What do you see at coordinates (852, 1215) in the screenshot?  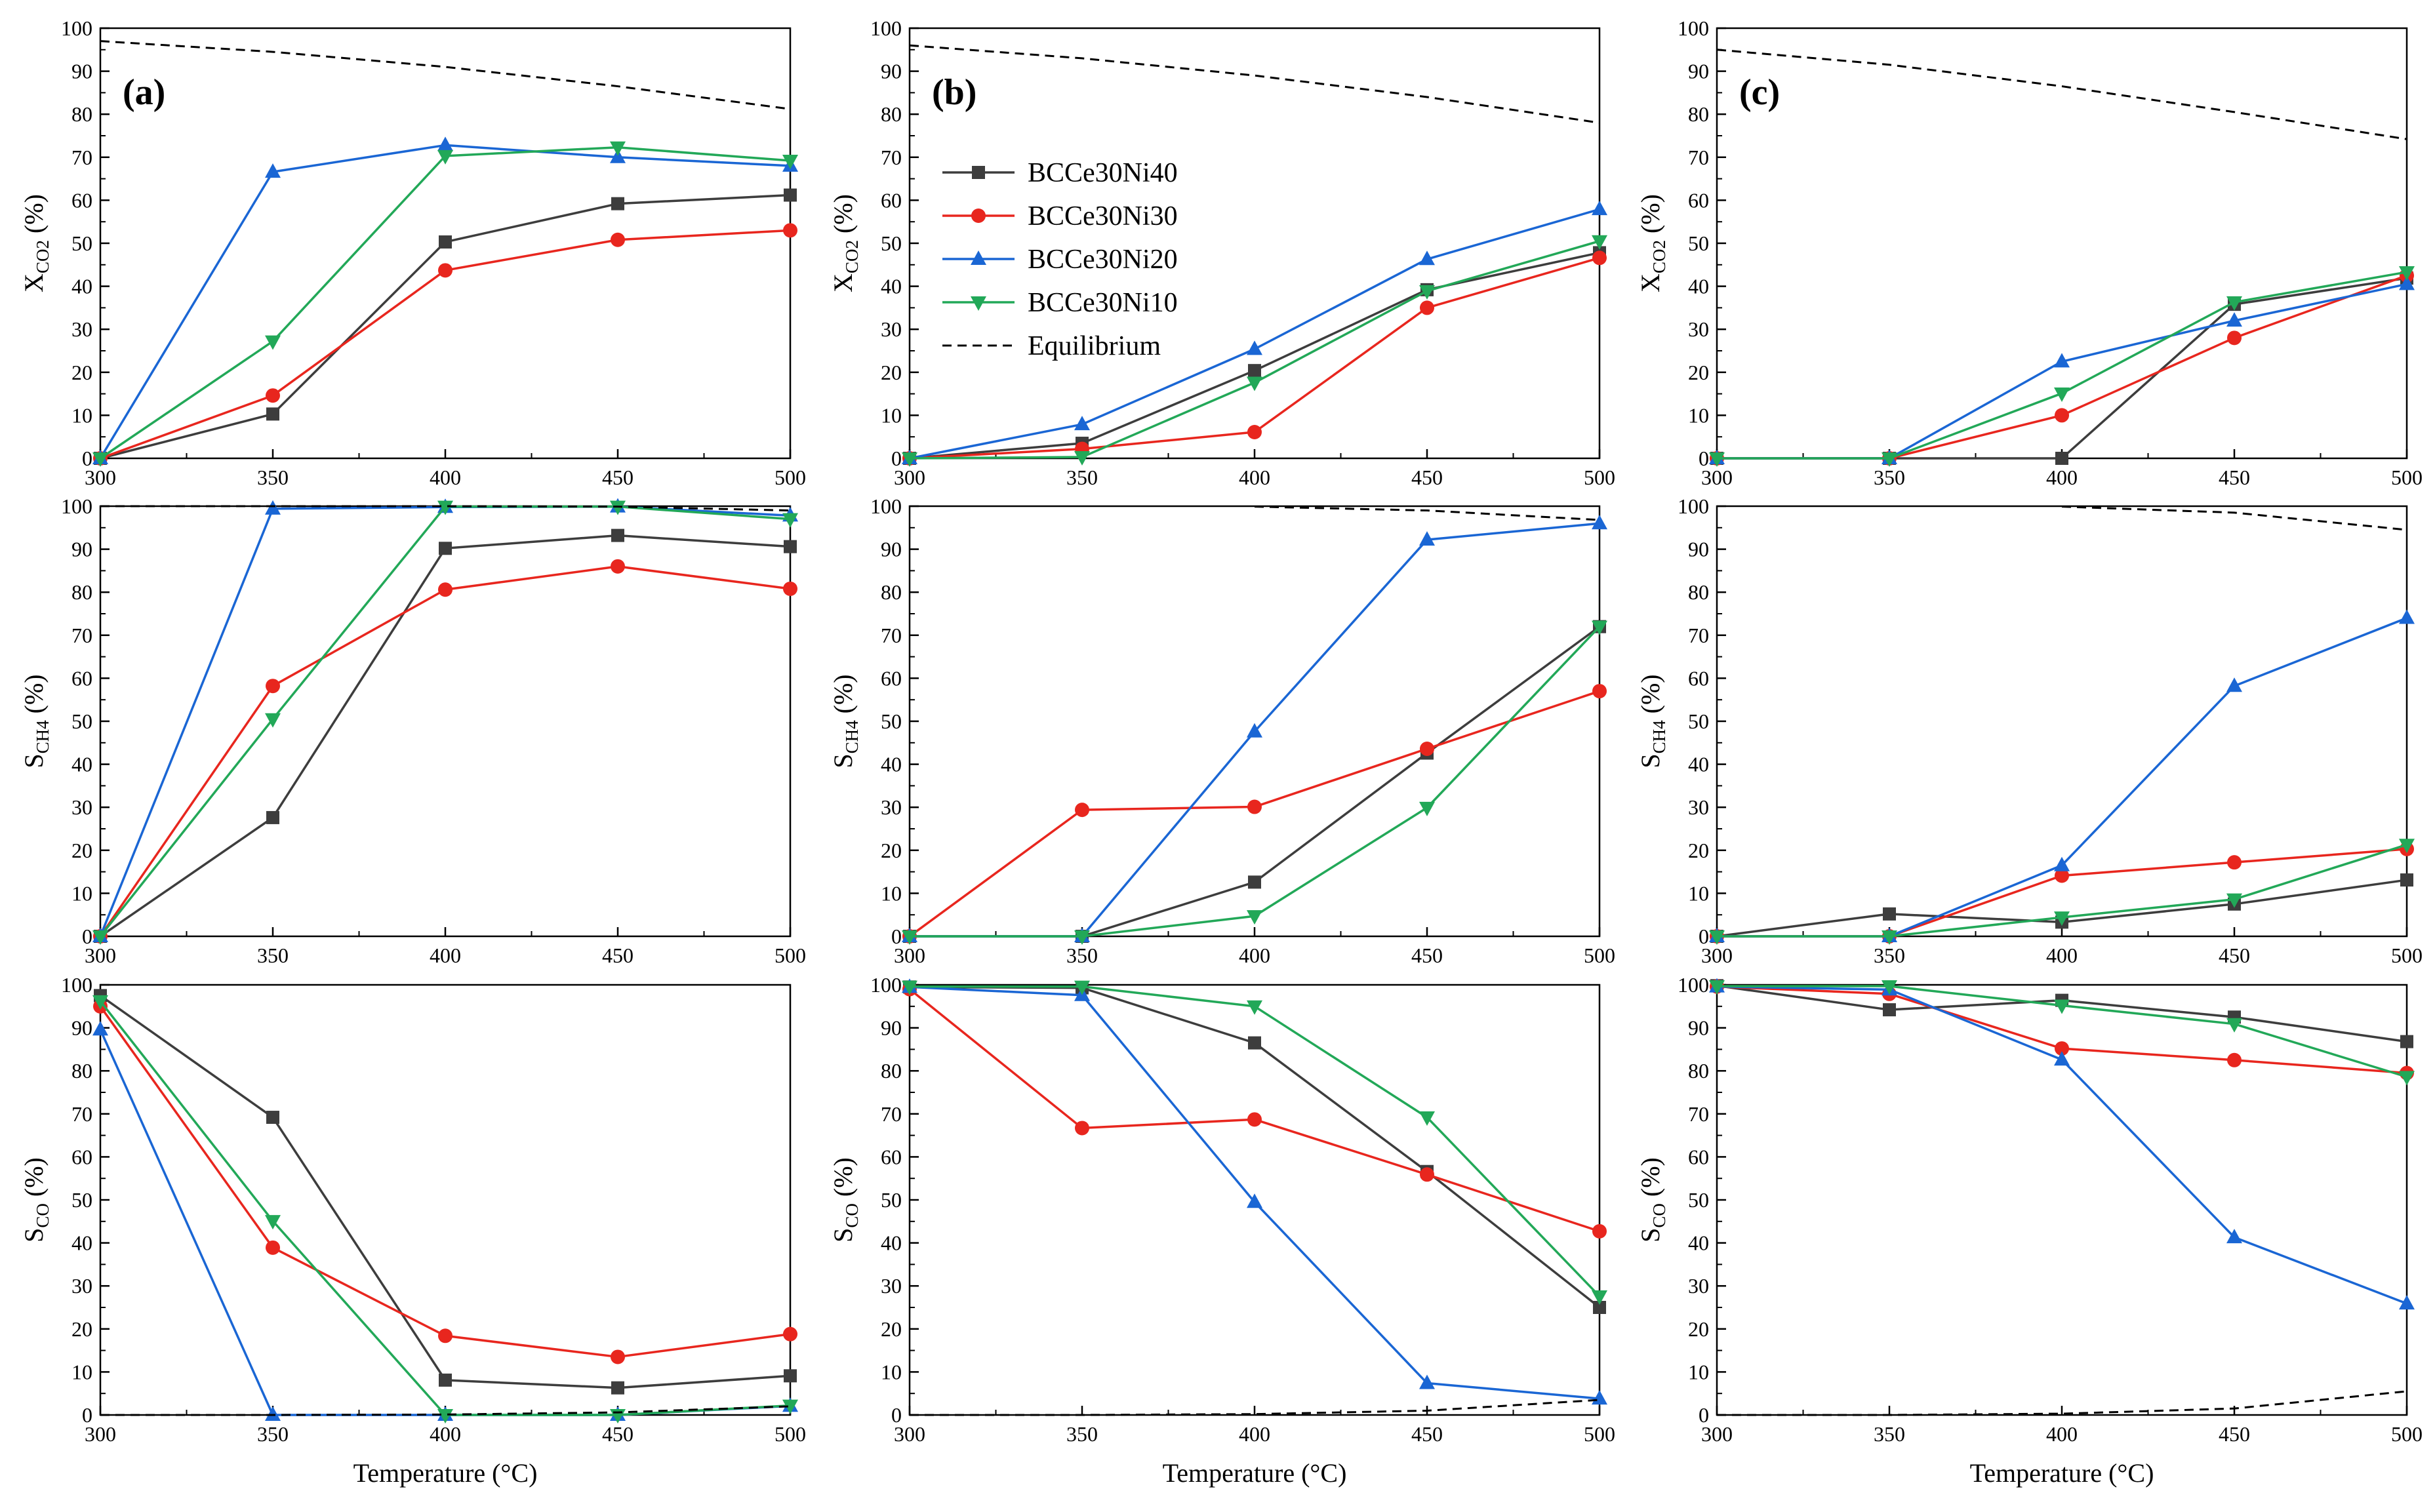 I see `y-label-subscript: CO` at bounding box center [852, 1215].